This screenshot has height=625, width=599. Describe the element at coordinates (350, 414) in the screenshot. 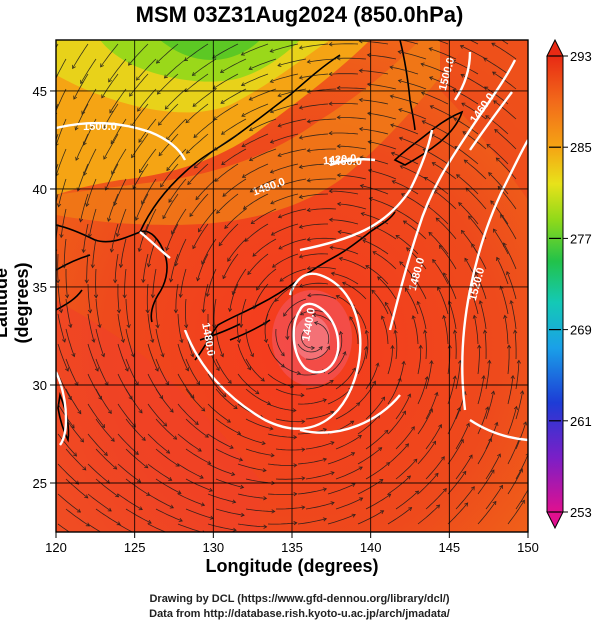

I see `contour-1500-south` at that location.